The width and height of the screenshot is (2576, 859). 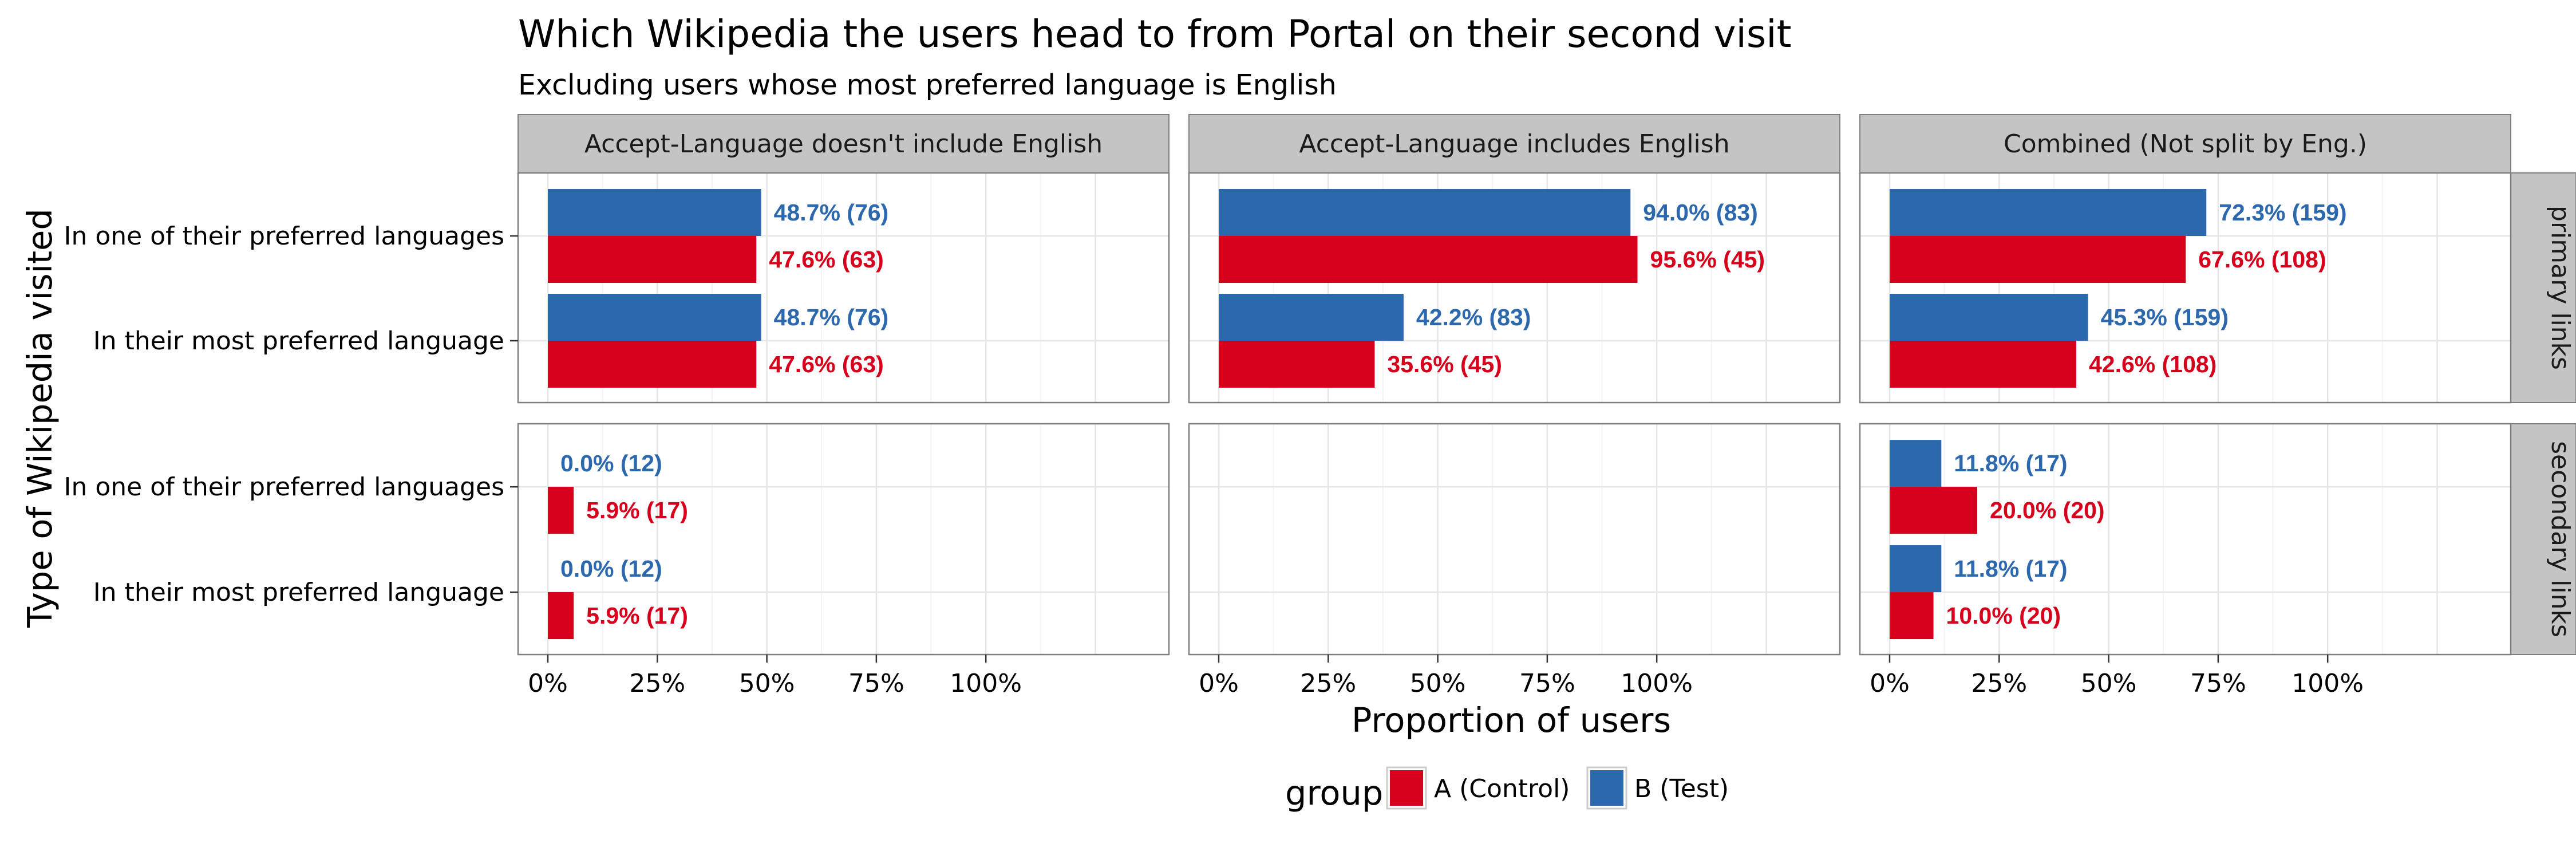 What do you see at coordinates (2153, 364) in the screenshot?
I see `data-label: 42.6% (108)` at bounding box center [2153, 364].